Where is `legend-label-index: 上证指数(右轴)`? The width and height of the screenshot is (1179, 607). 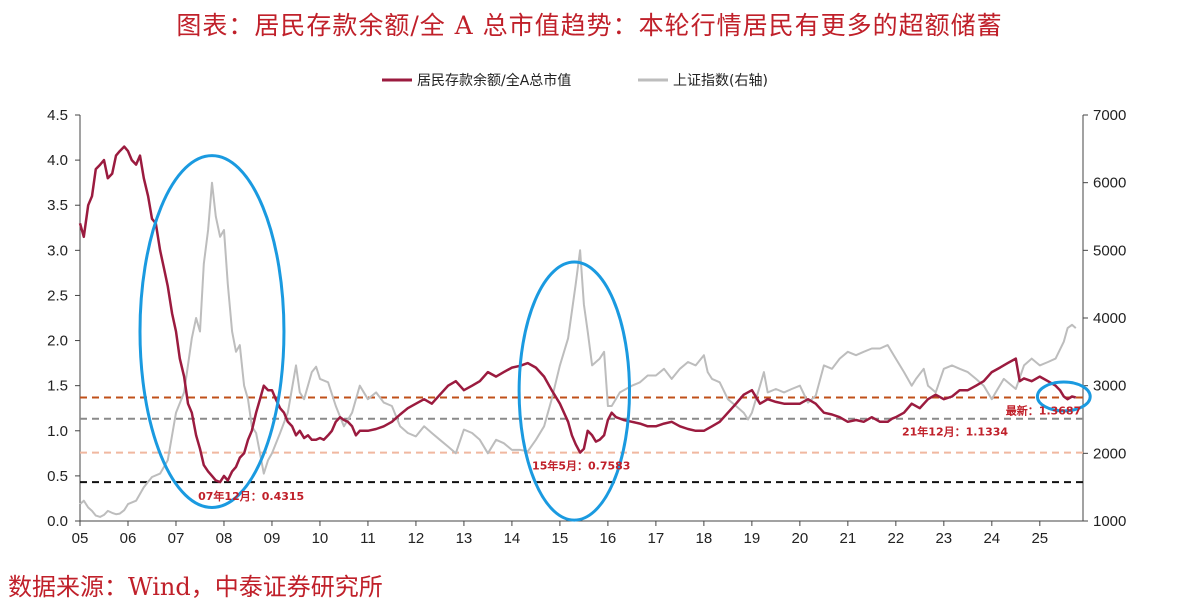
legend-label-index: 上证指数(右轴) is located at coordinates (720, 81).